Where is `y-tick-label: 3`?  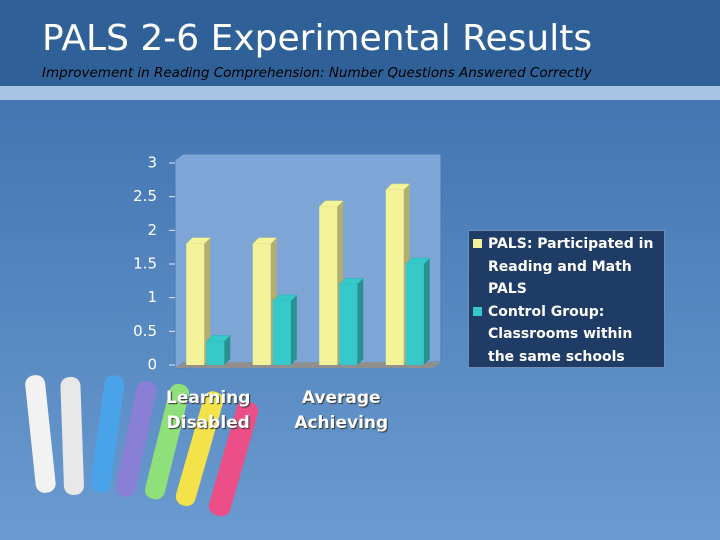 y-tick-label: 3 is located at coordinates (152, 163).